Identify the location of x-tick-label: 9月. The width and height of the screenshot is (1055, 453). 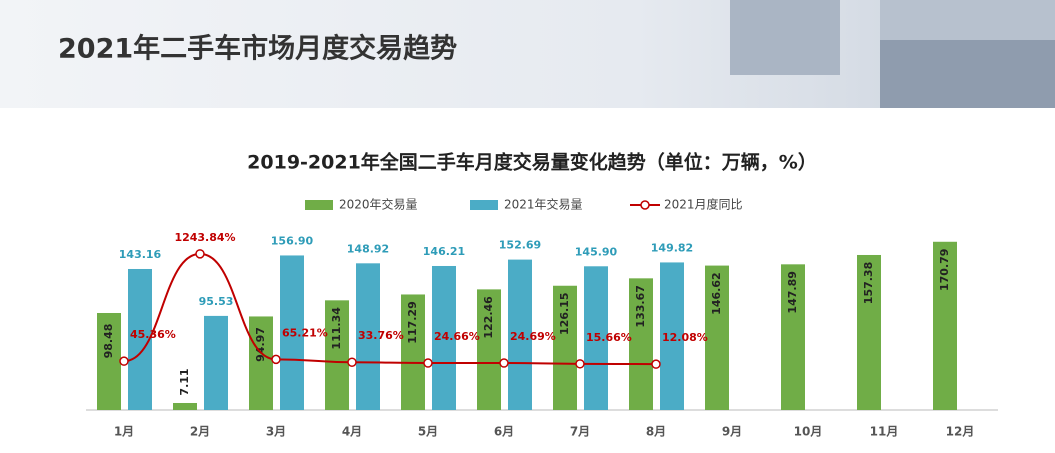
(732, 432).